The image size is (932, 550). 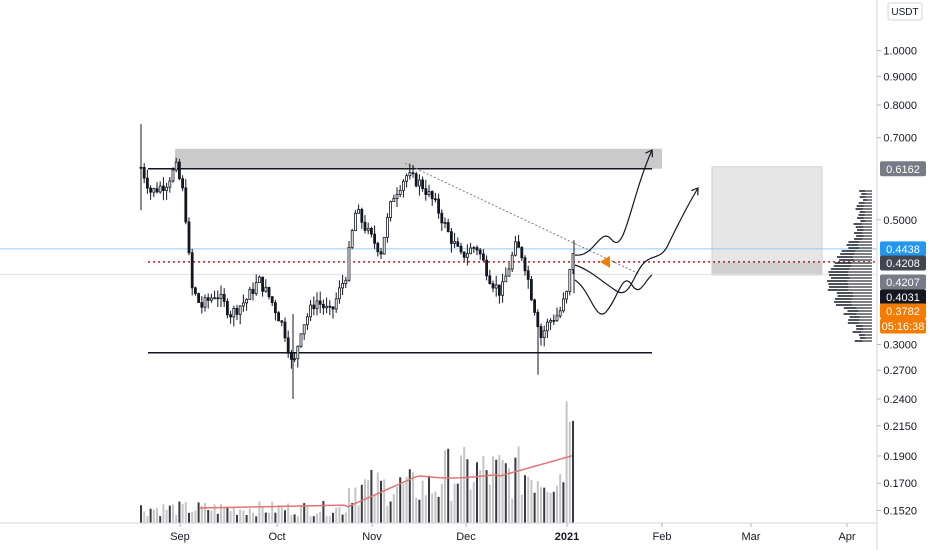 What do you see at coordinates (662, 537) in the screenshot?
I see `month-label: Feb` at bounding box center [662, 537].